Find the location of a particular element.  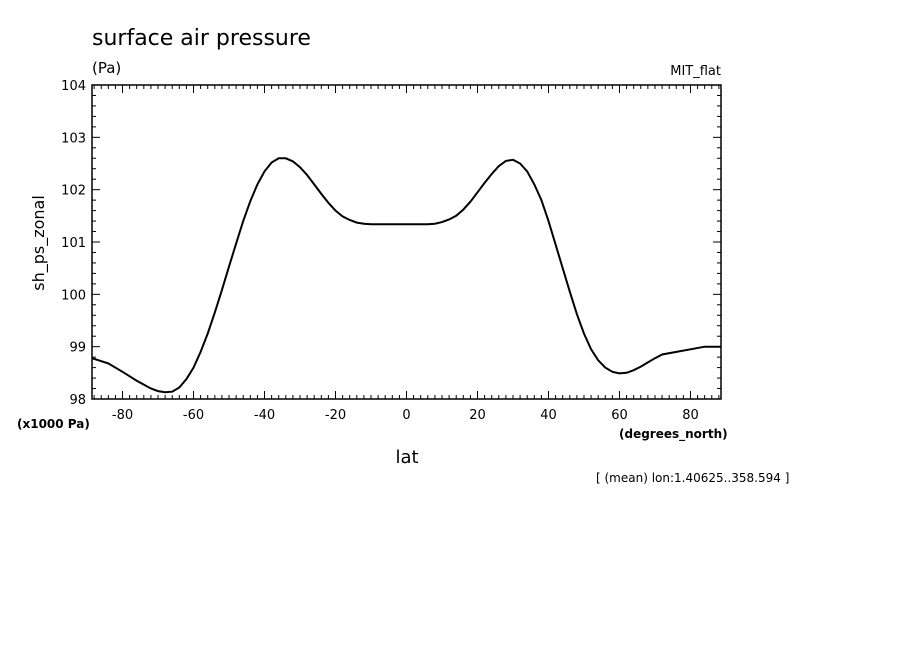

chart-source: MIT_flat is located at coordinates (695, 71).